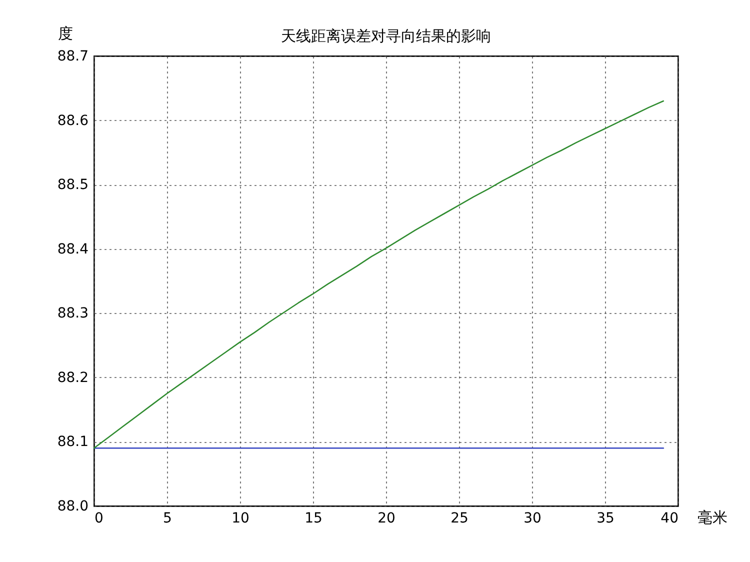 This screenshot has height=562, width=750. I want to click on x-tick-label: 20, so click(387, 518).